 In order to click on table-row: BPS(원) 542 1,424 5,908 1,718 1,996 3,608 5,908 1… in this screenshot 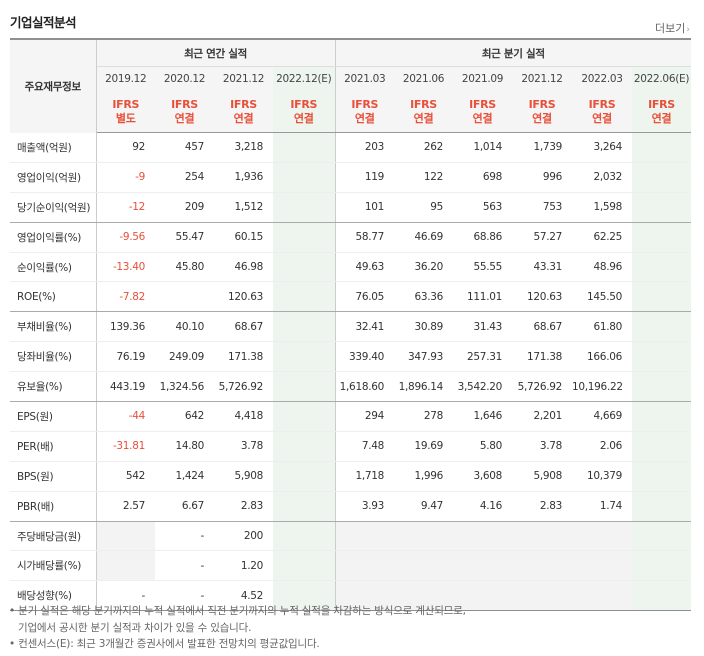, I will do `click(350, 476)`.